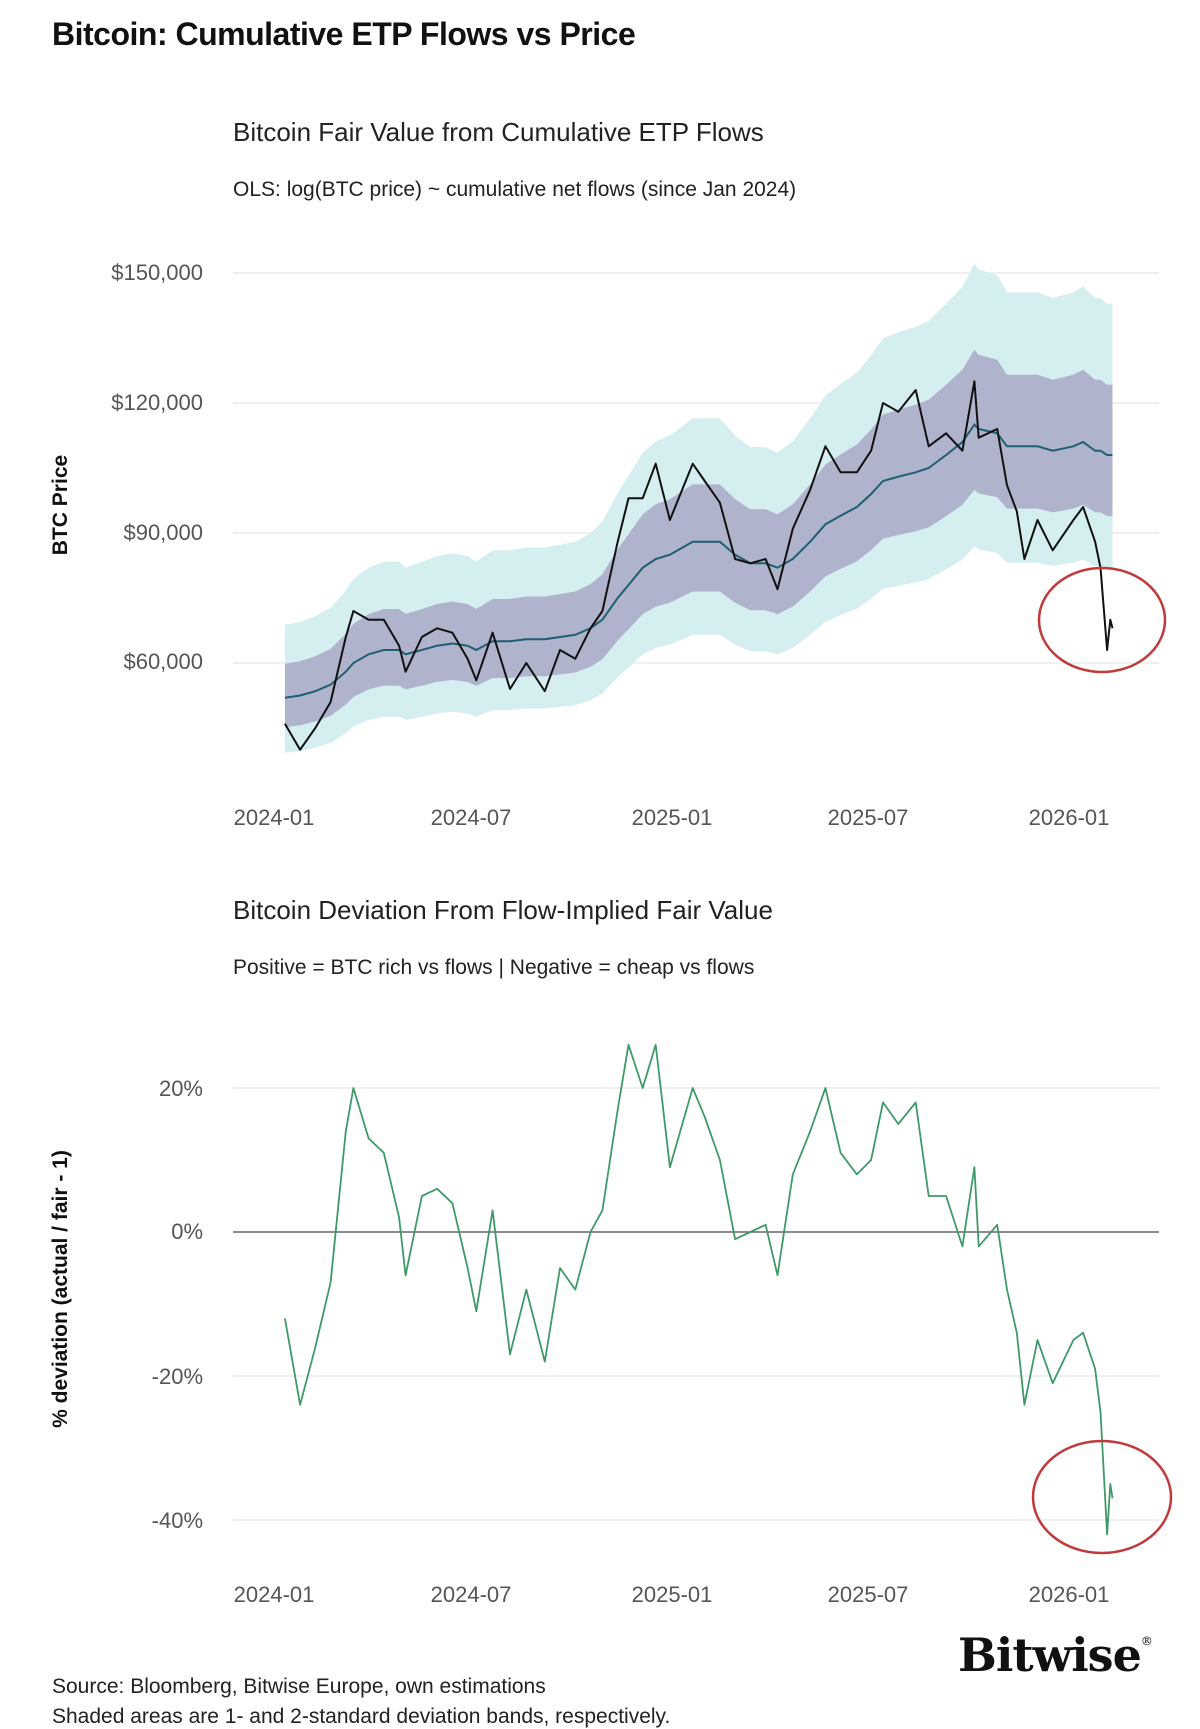 This screenshot has width=1200, height=1729. I want to click on chart2-ytick: -40%, so click(177, 1520).